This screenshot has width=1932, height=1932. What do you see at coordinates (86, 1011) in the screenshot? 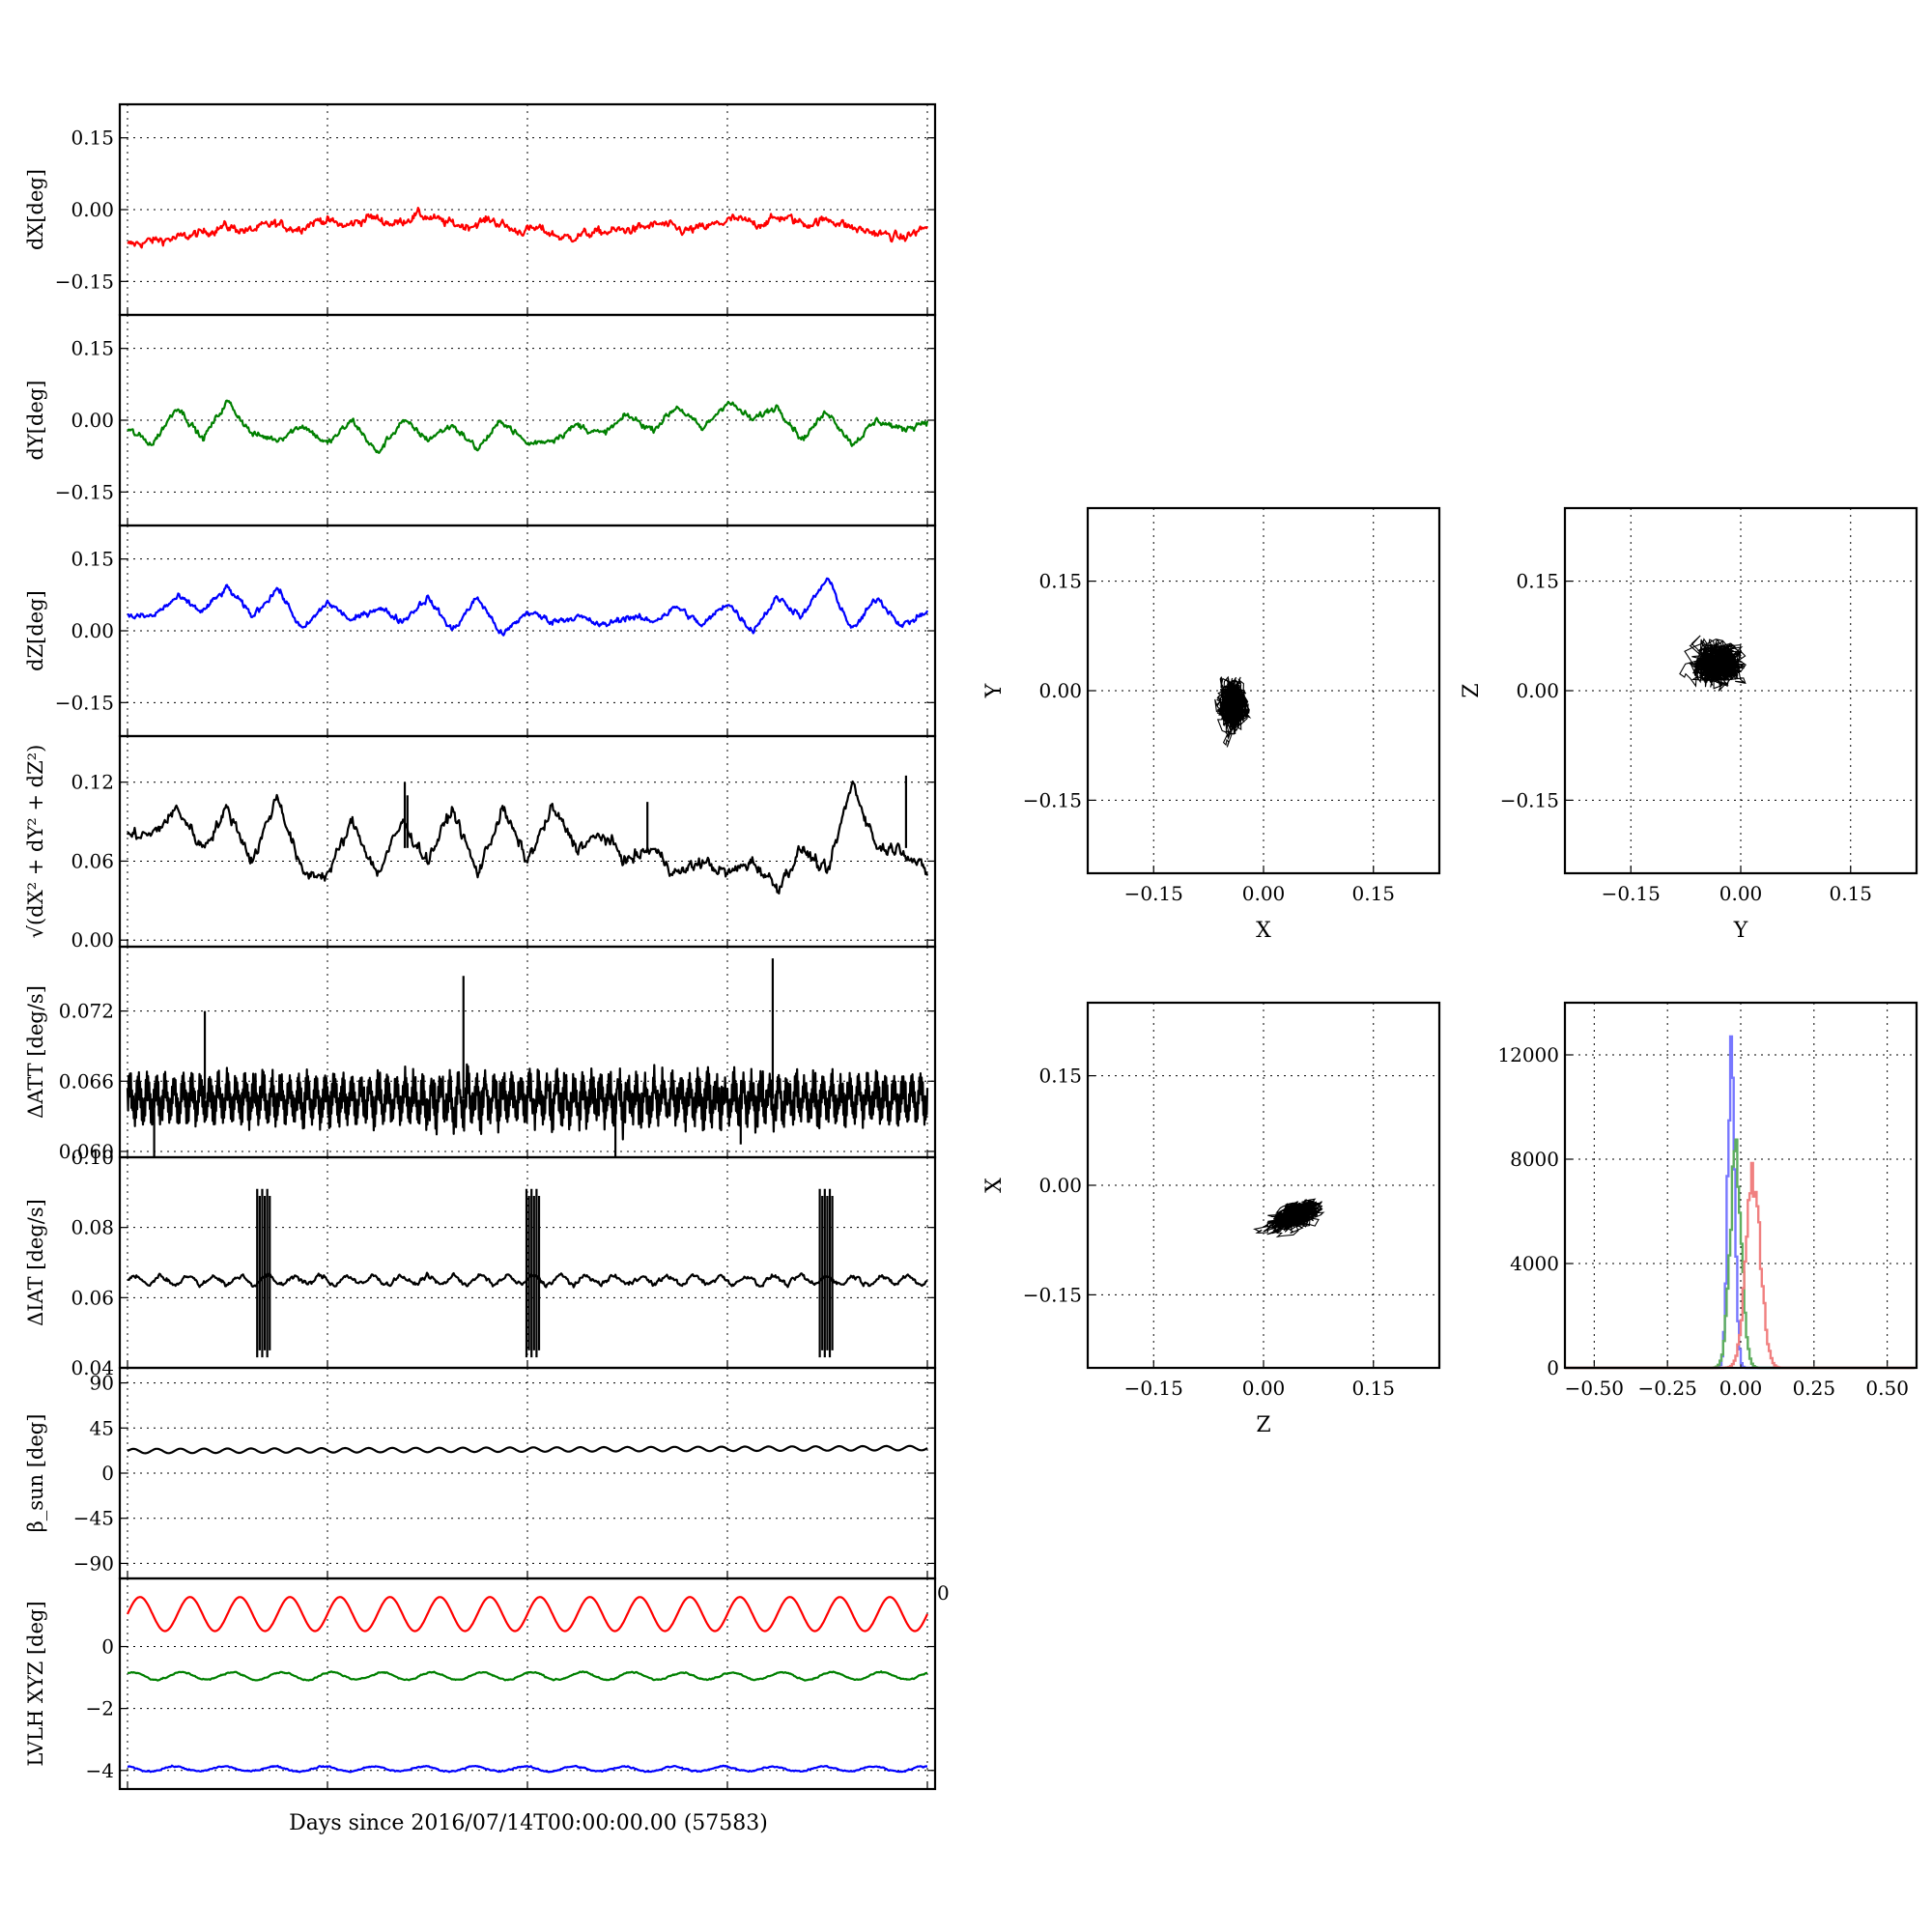
I see `ytick-label-datt-2: 0.072` at bounding box center [86, 1011].